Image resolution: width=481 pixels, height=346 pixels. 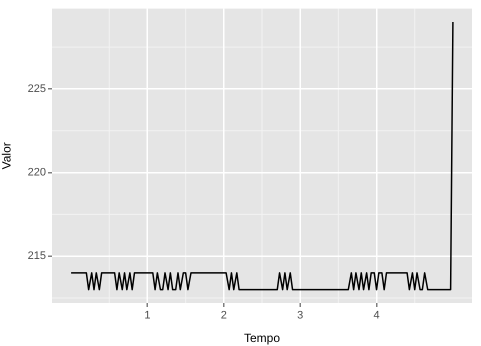 What do you see at coordinates (262, 338) in the screenshot?
I see `x-axis-title: Tempo` at bounding box center [262, 338].